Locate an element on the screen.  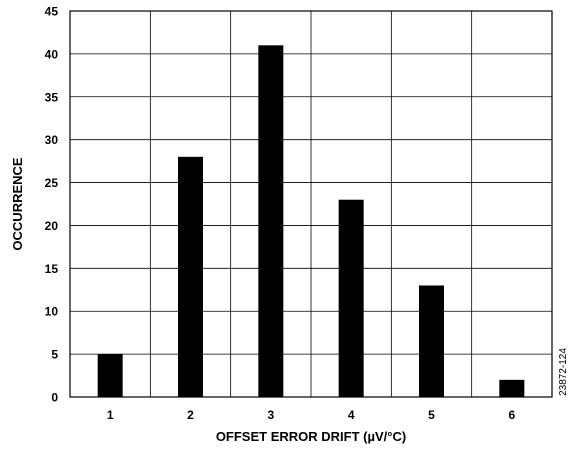
y-tick-label: 30 is located at coordinates (52, 140).